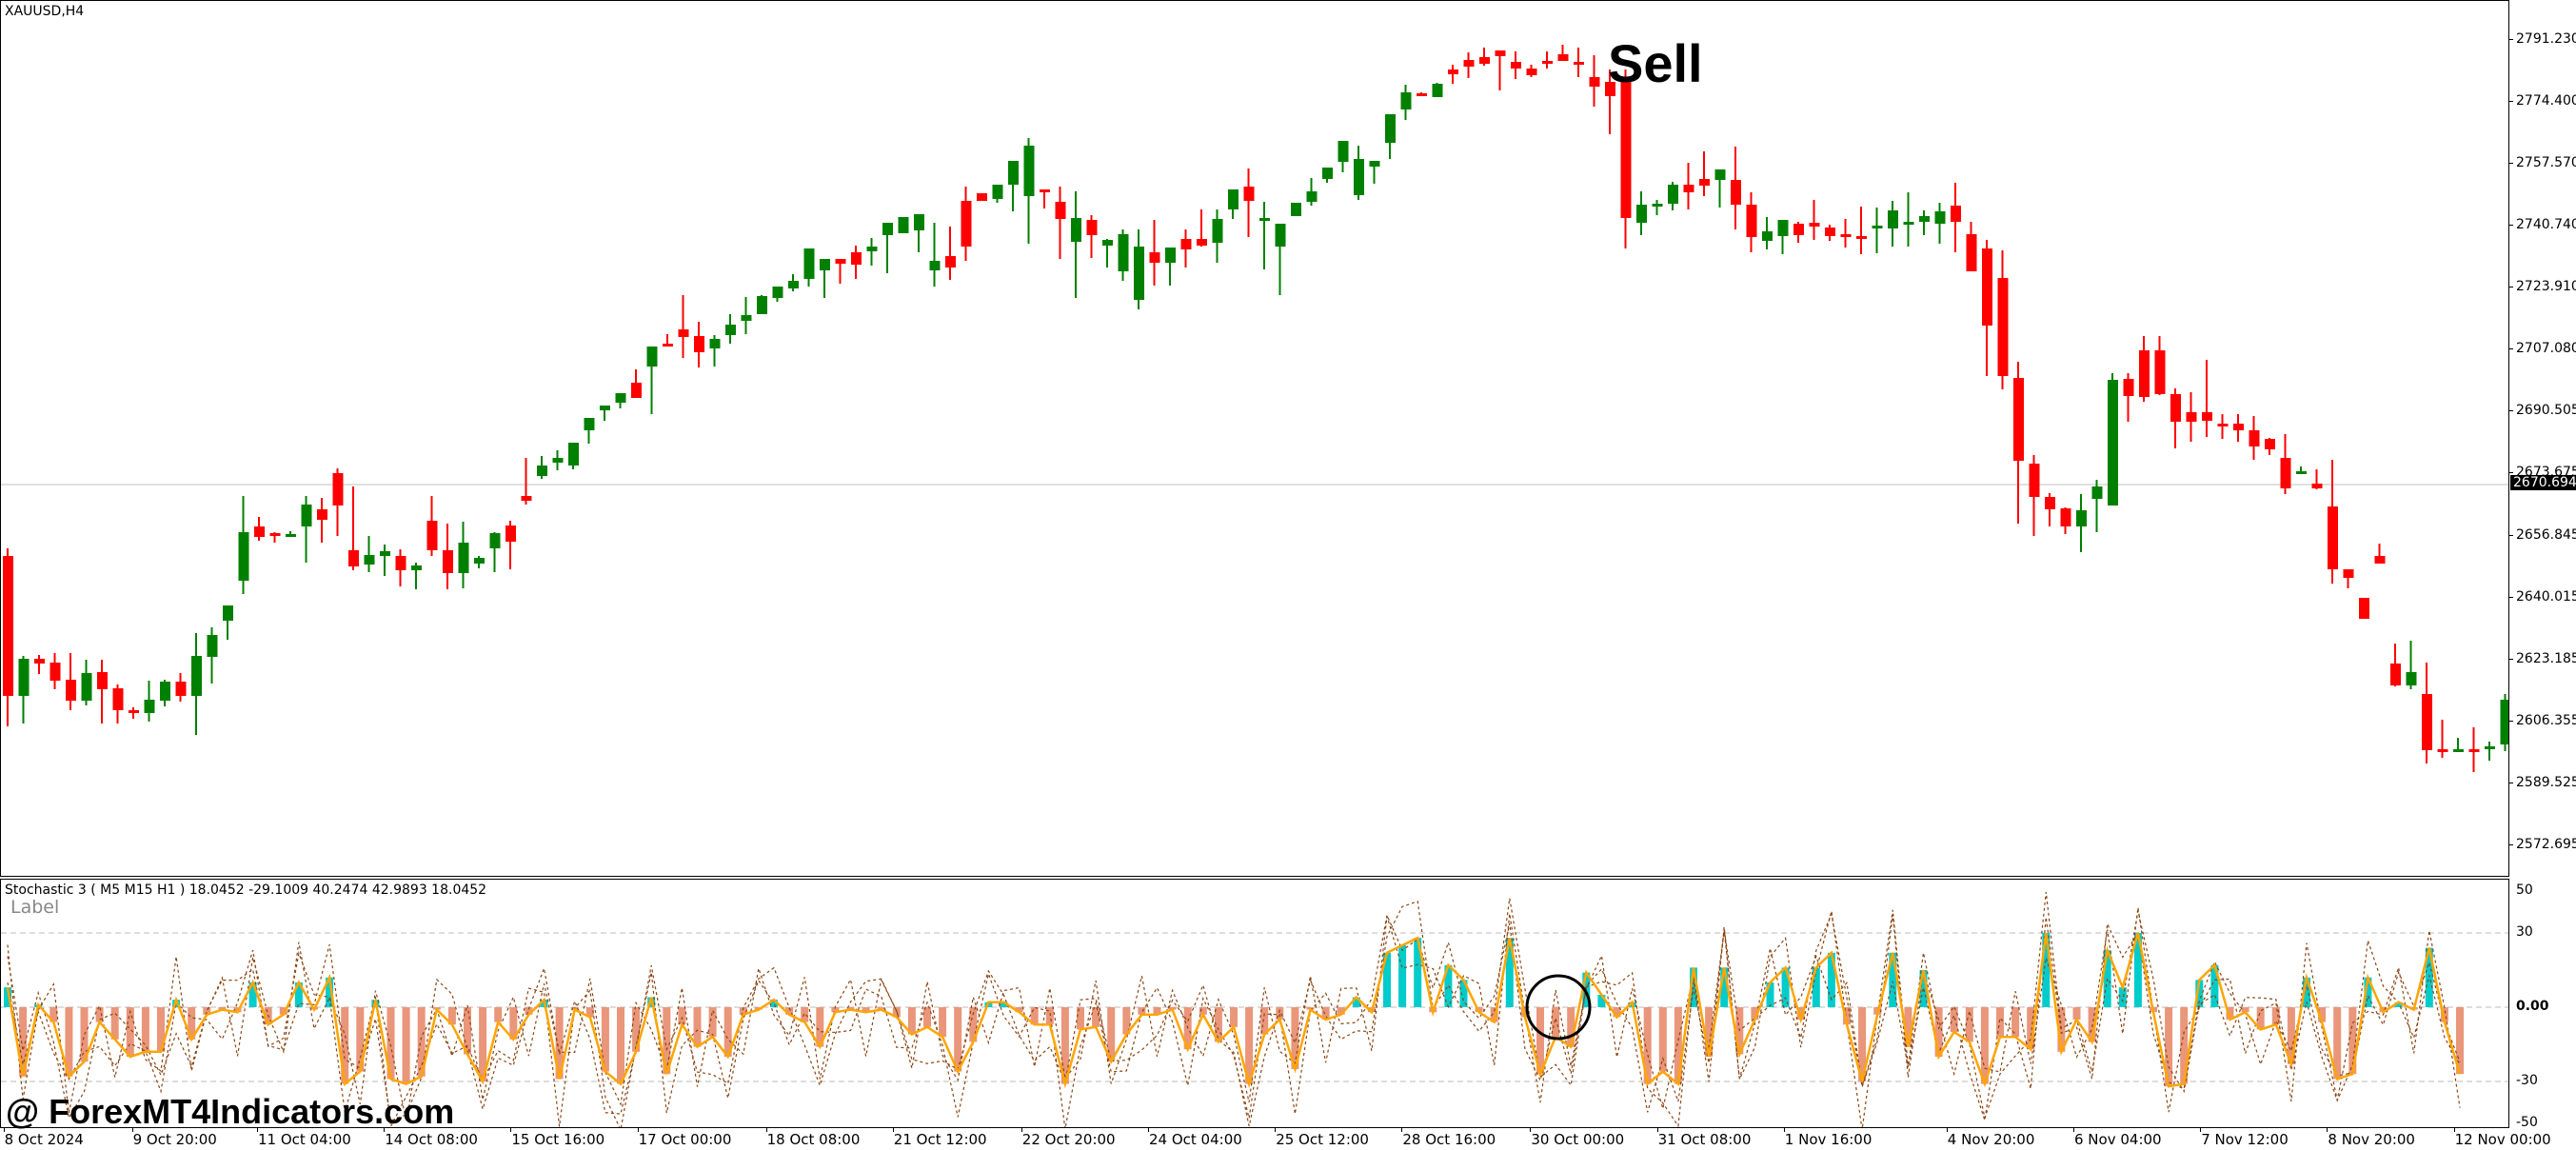 This screenshot has height=1150, width=2576. I want to click on indicator-axis-label: -30, so click(2527, 1080).